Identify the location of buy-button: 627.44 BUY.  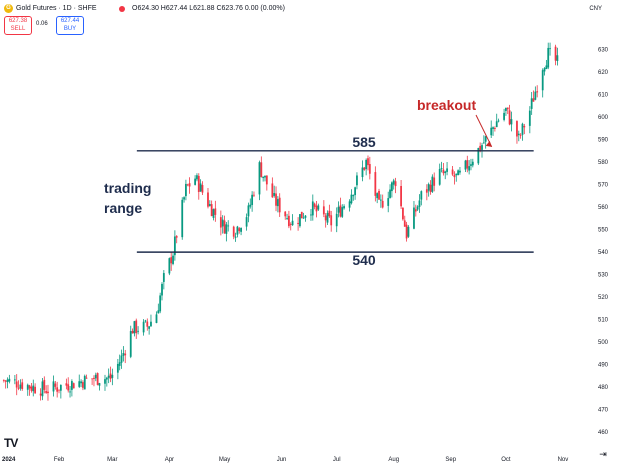
(70, 25).